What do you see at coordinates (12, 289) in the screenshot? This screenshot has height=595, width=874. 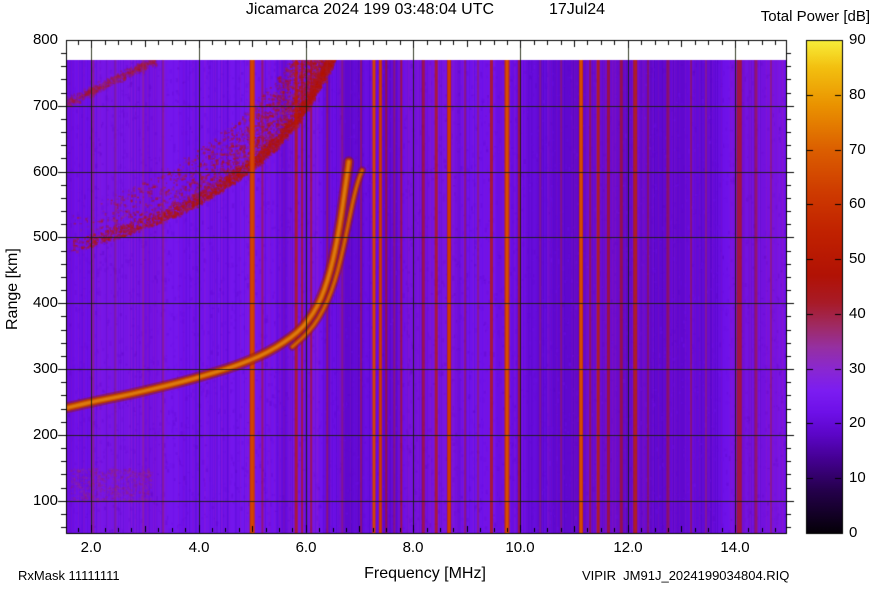 I see `y-axis-label: Range [km]` at bounding box center [12, 289].